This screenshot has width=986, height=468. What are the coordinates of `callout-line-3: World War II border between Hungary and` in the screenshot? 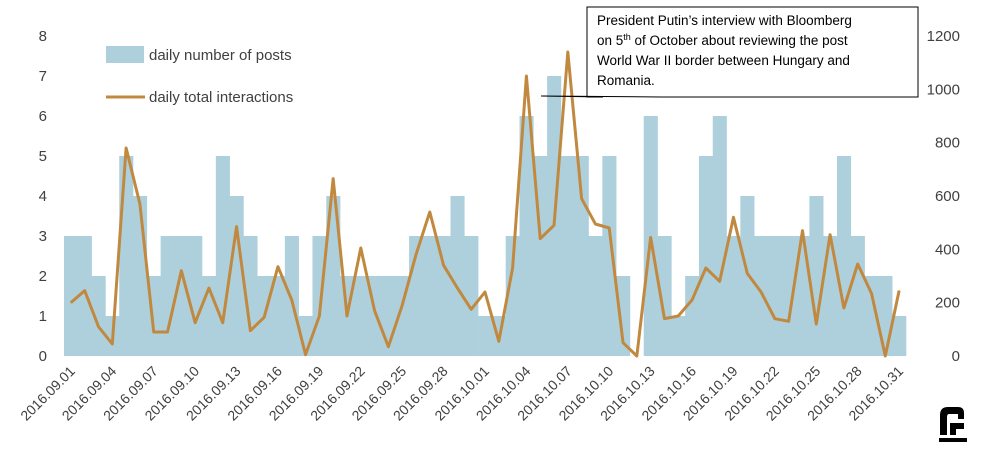 It's located at (723, 60).